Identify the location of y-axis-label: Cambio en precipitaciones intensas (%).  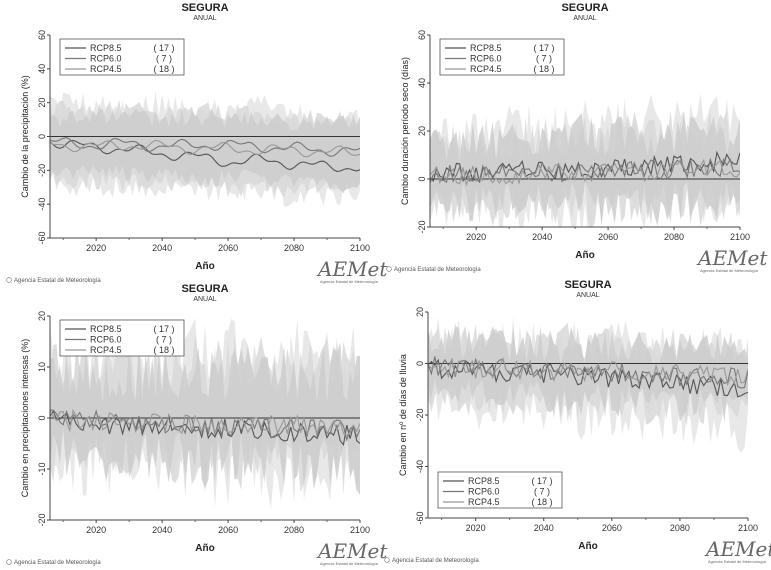
(25, 418).